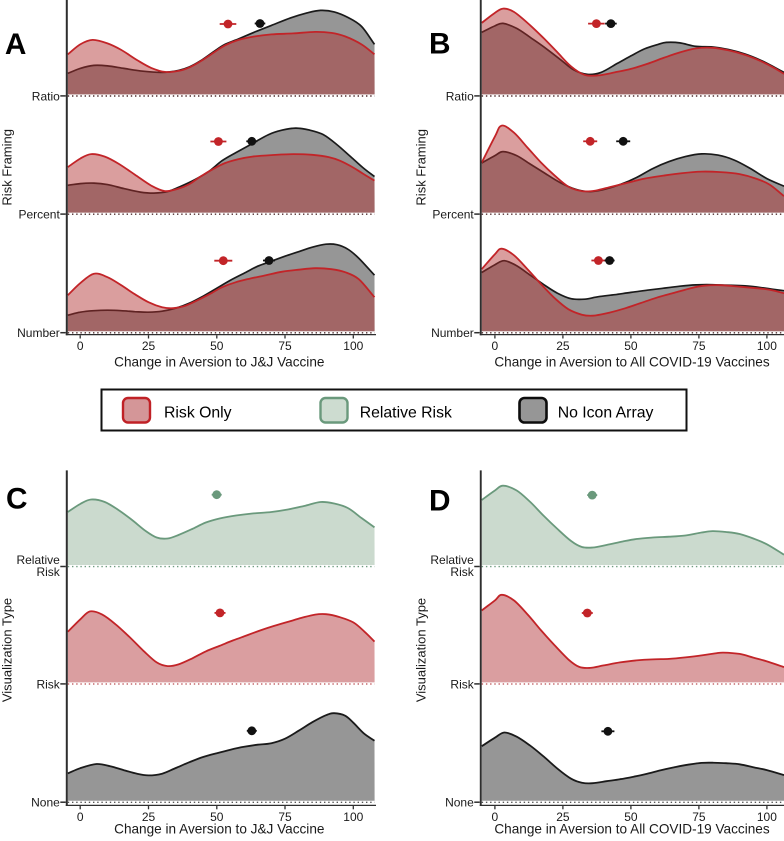 The image size is (784, 841). Describe the element at coordinates (440, 44) in the screenshot. I see `svg-text: B` at that location.